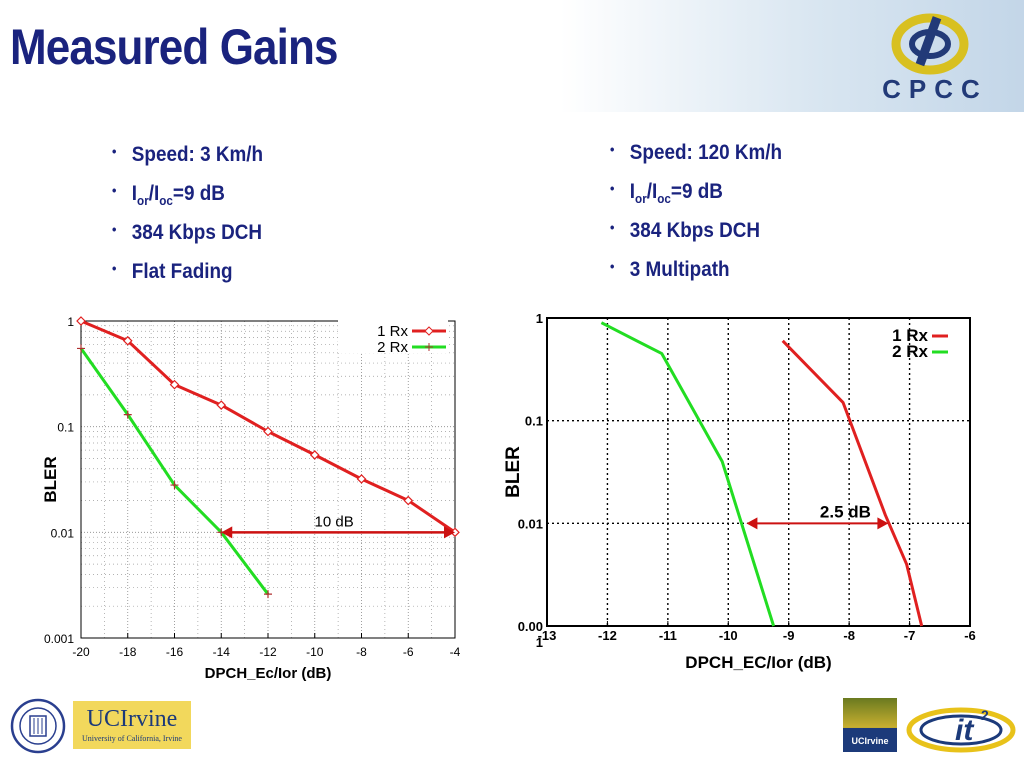 This screenshot has height=768, width=1024. Describe the element at coordinates (965, 730) in the screenshot. I see `it2-logo-text: it` at that location.